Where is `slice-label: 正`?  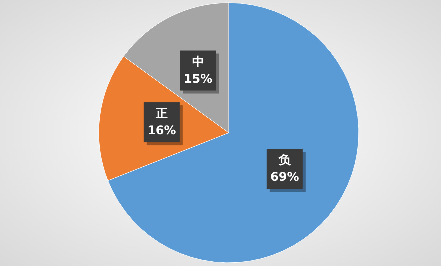
slice-label: 正 is located at coordinates (161, 113).